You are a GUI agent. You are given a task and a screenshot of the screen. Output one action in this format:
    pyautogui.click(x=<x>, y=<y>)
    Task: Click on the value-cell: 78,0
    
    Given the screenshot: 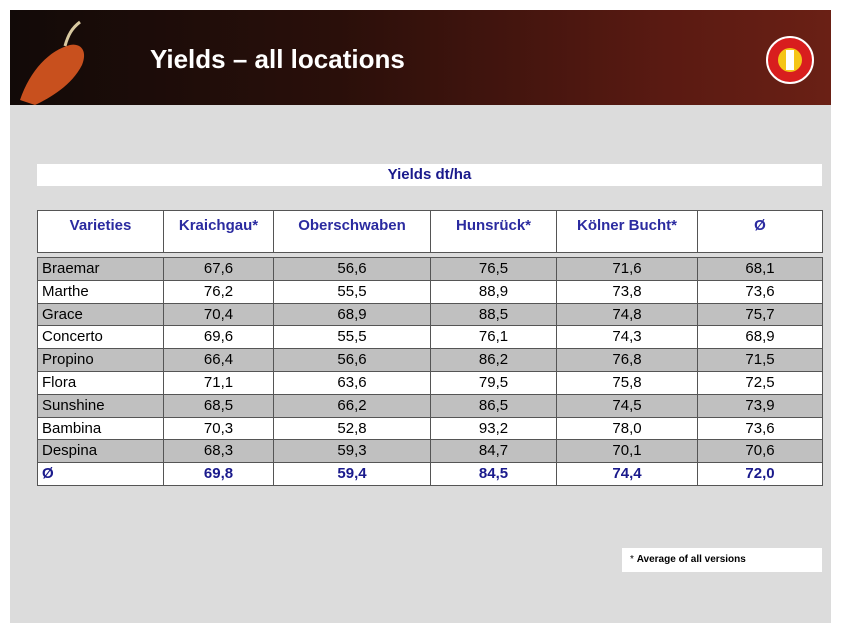 What is the action you would take?
    pyautogui.click(x=627, y=428)
    